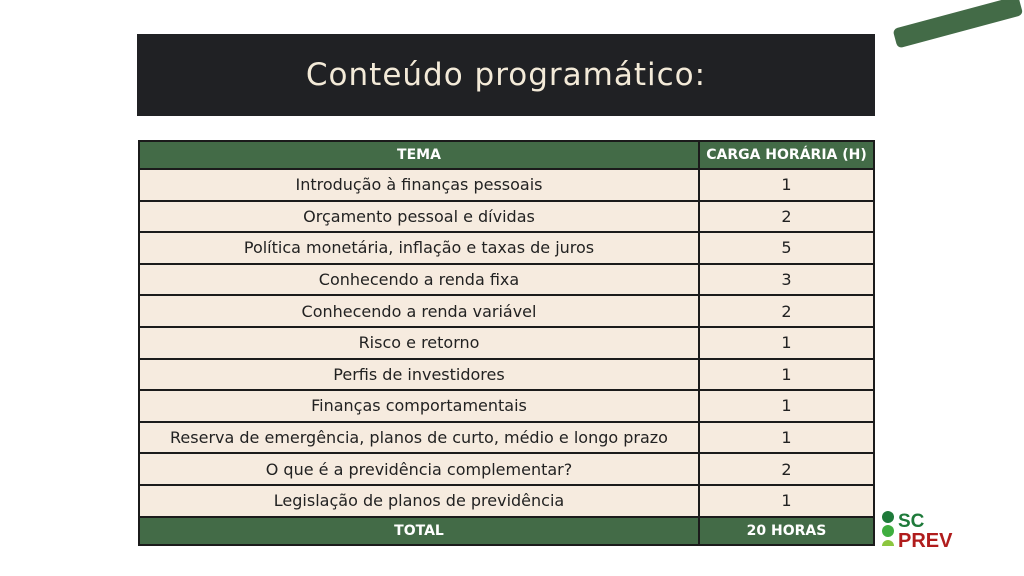 The image size is (1024, 576). Describe the element at coordinates (419, 185) in the screenshot. I see `tema-cell: Introdução à finanças pessoais` at that location.